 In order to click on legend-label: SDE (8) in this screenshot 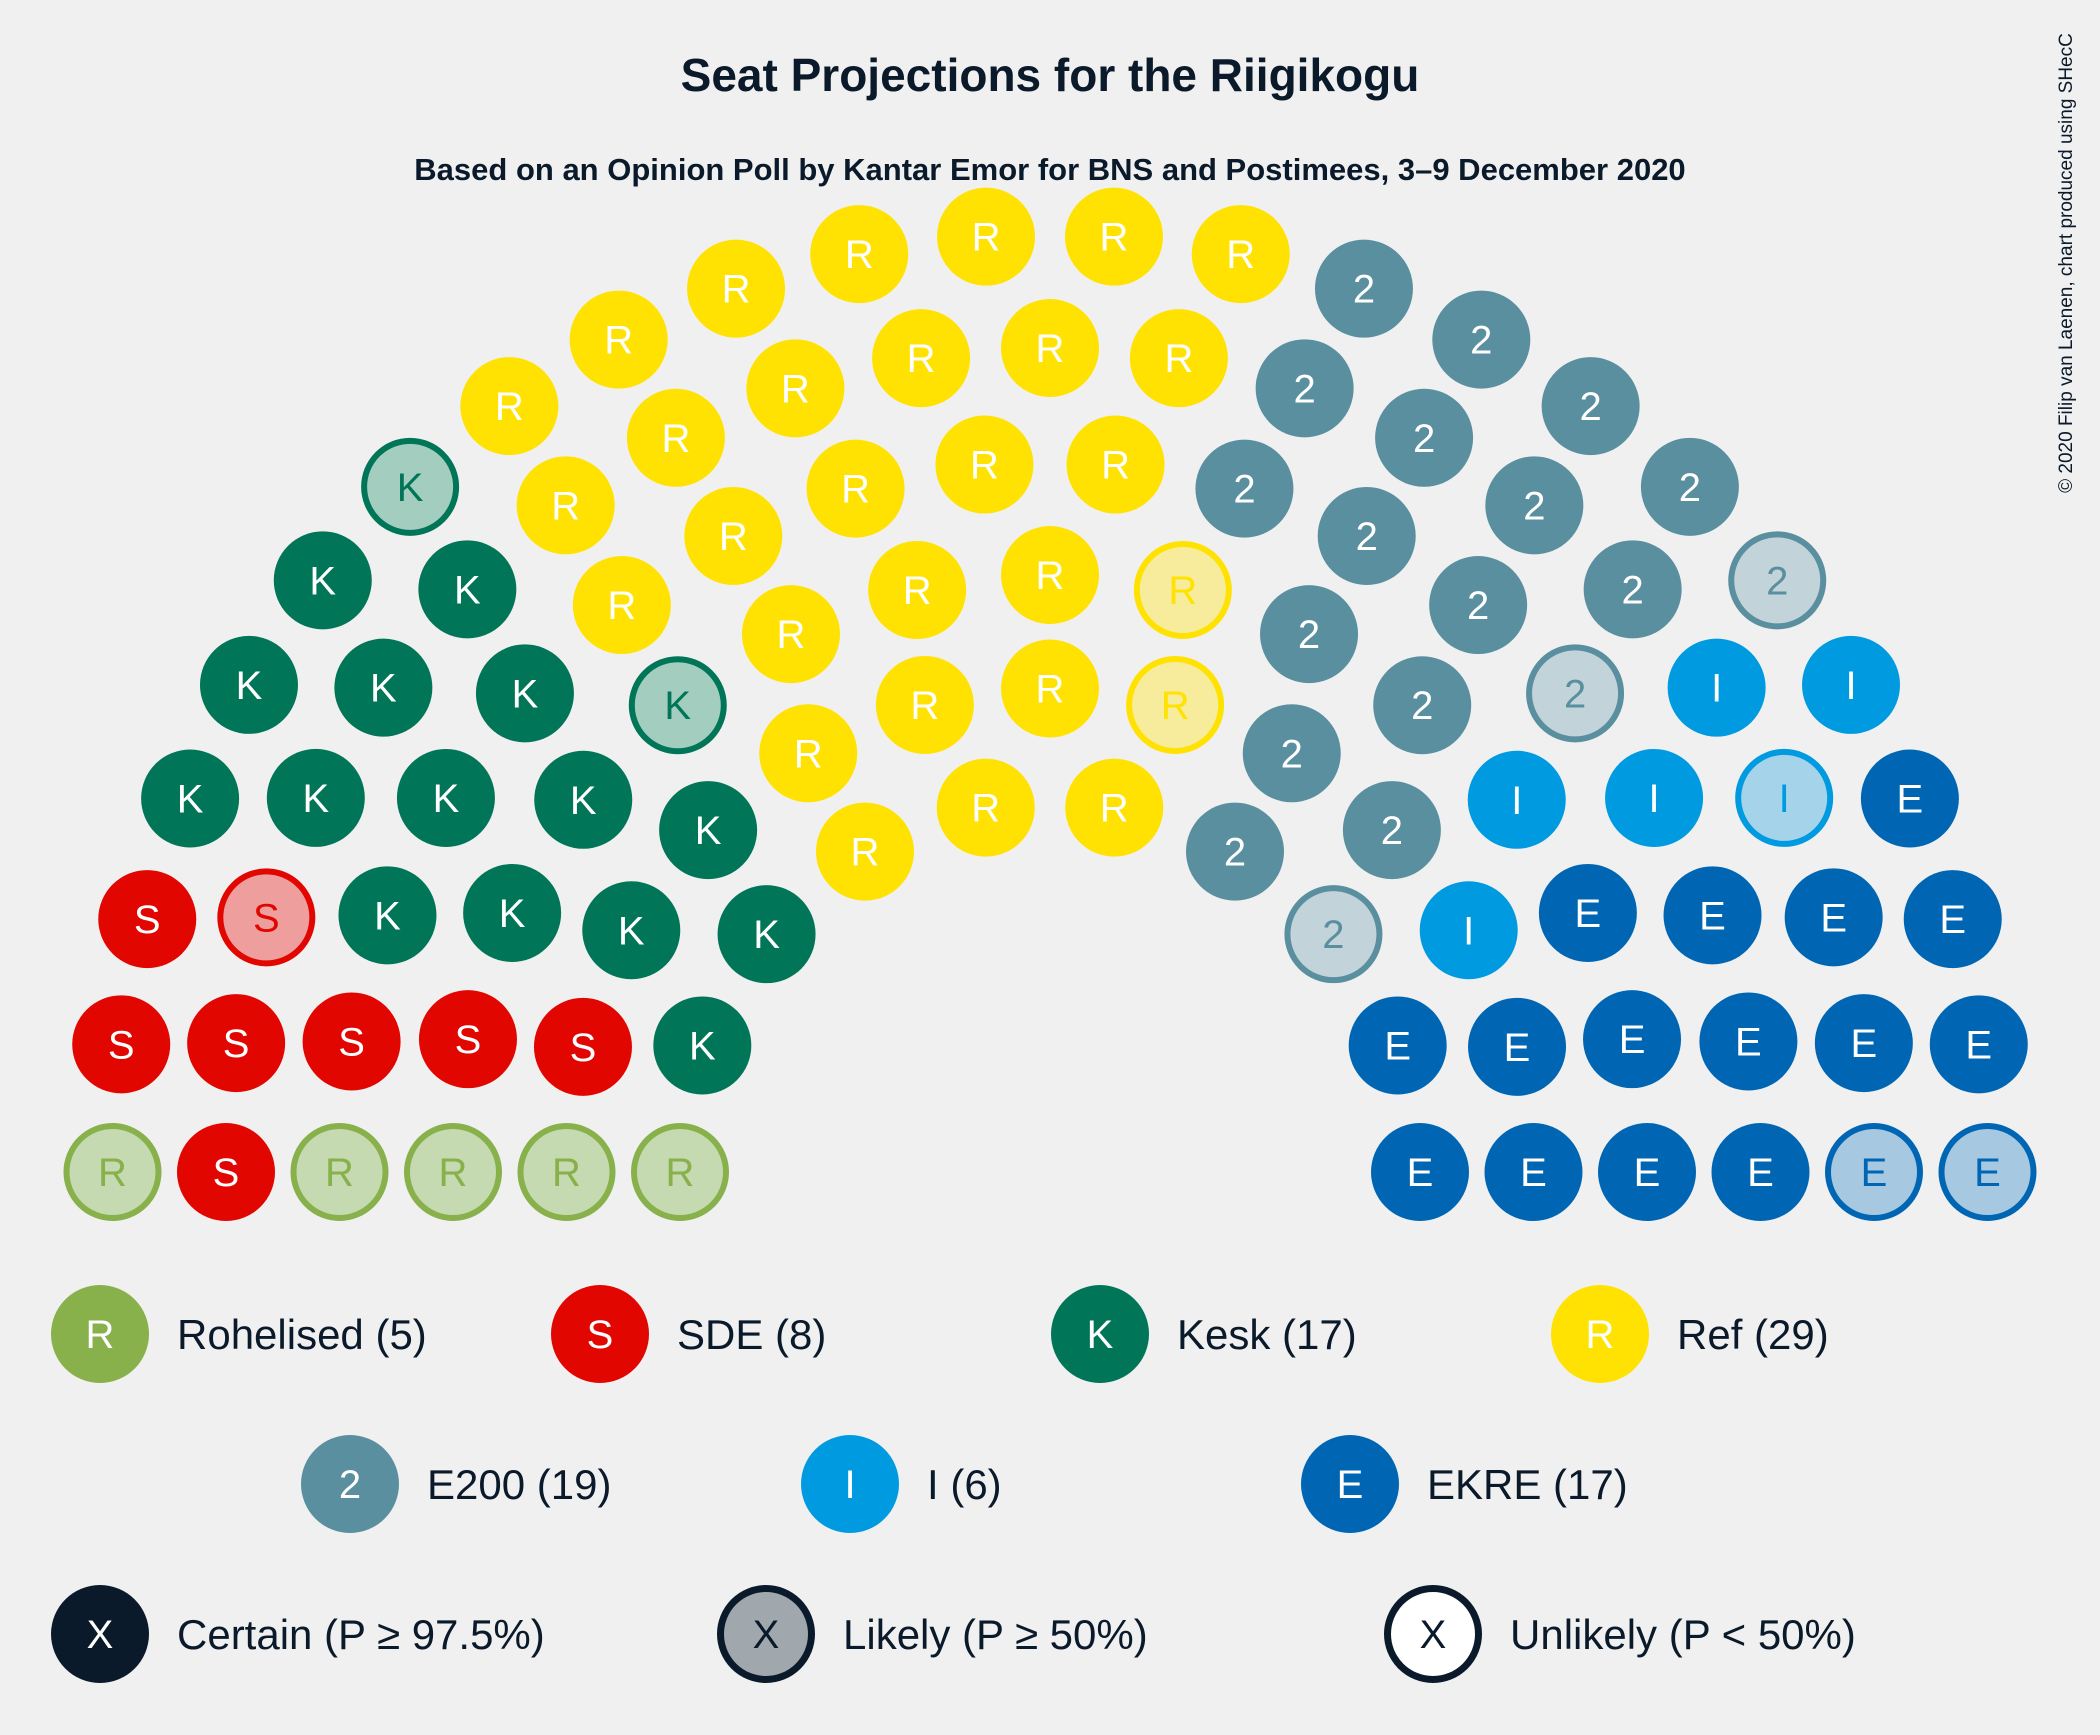, I will do `click(751, 1334)`.